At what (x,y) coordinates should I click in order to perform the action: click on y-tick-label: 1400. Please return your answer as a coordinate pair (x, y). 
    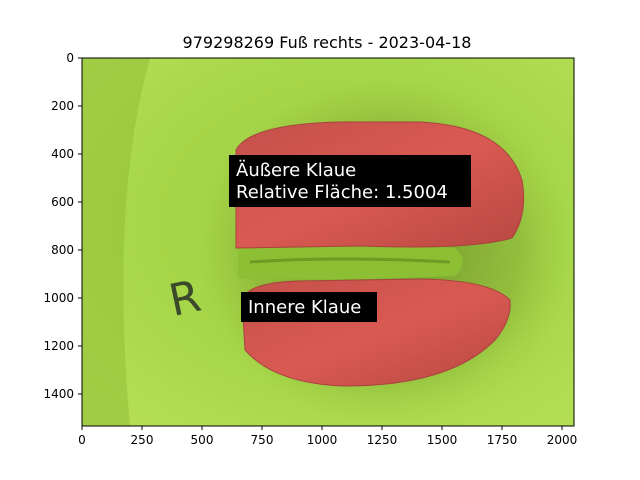
    Looking at the image, I should click on (58, 394).